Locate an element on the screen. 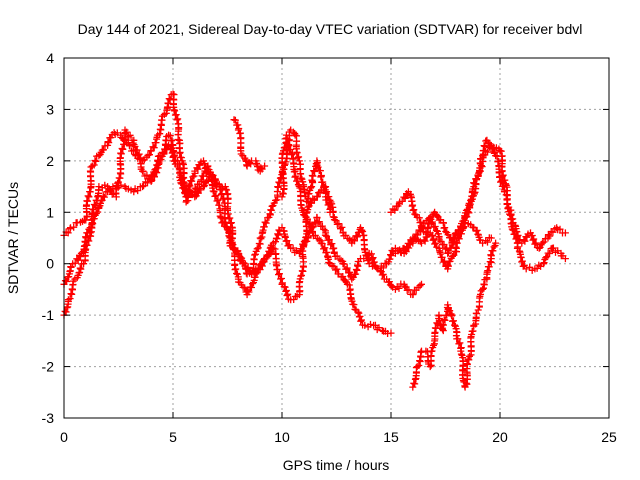 The height and width of the screenshot is (480, 640). y-tick-label: 4 is located at coordinates (50, 58).